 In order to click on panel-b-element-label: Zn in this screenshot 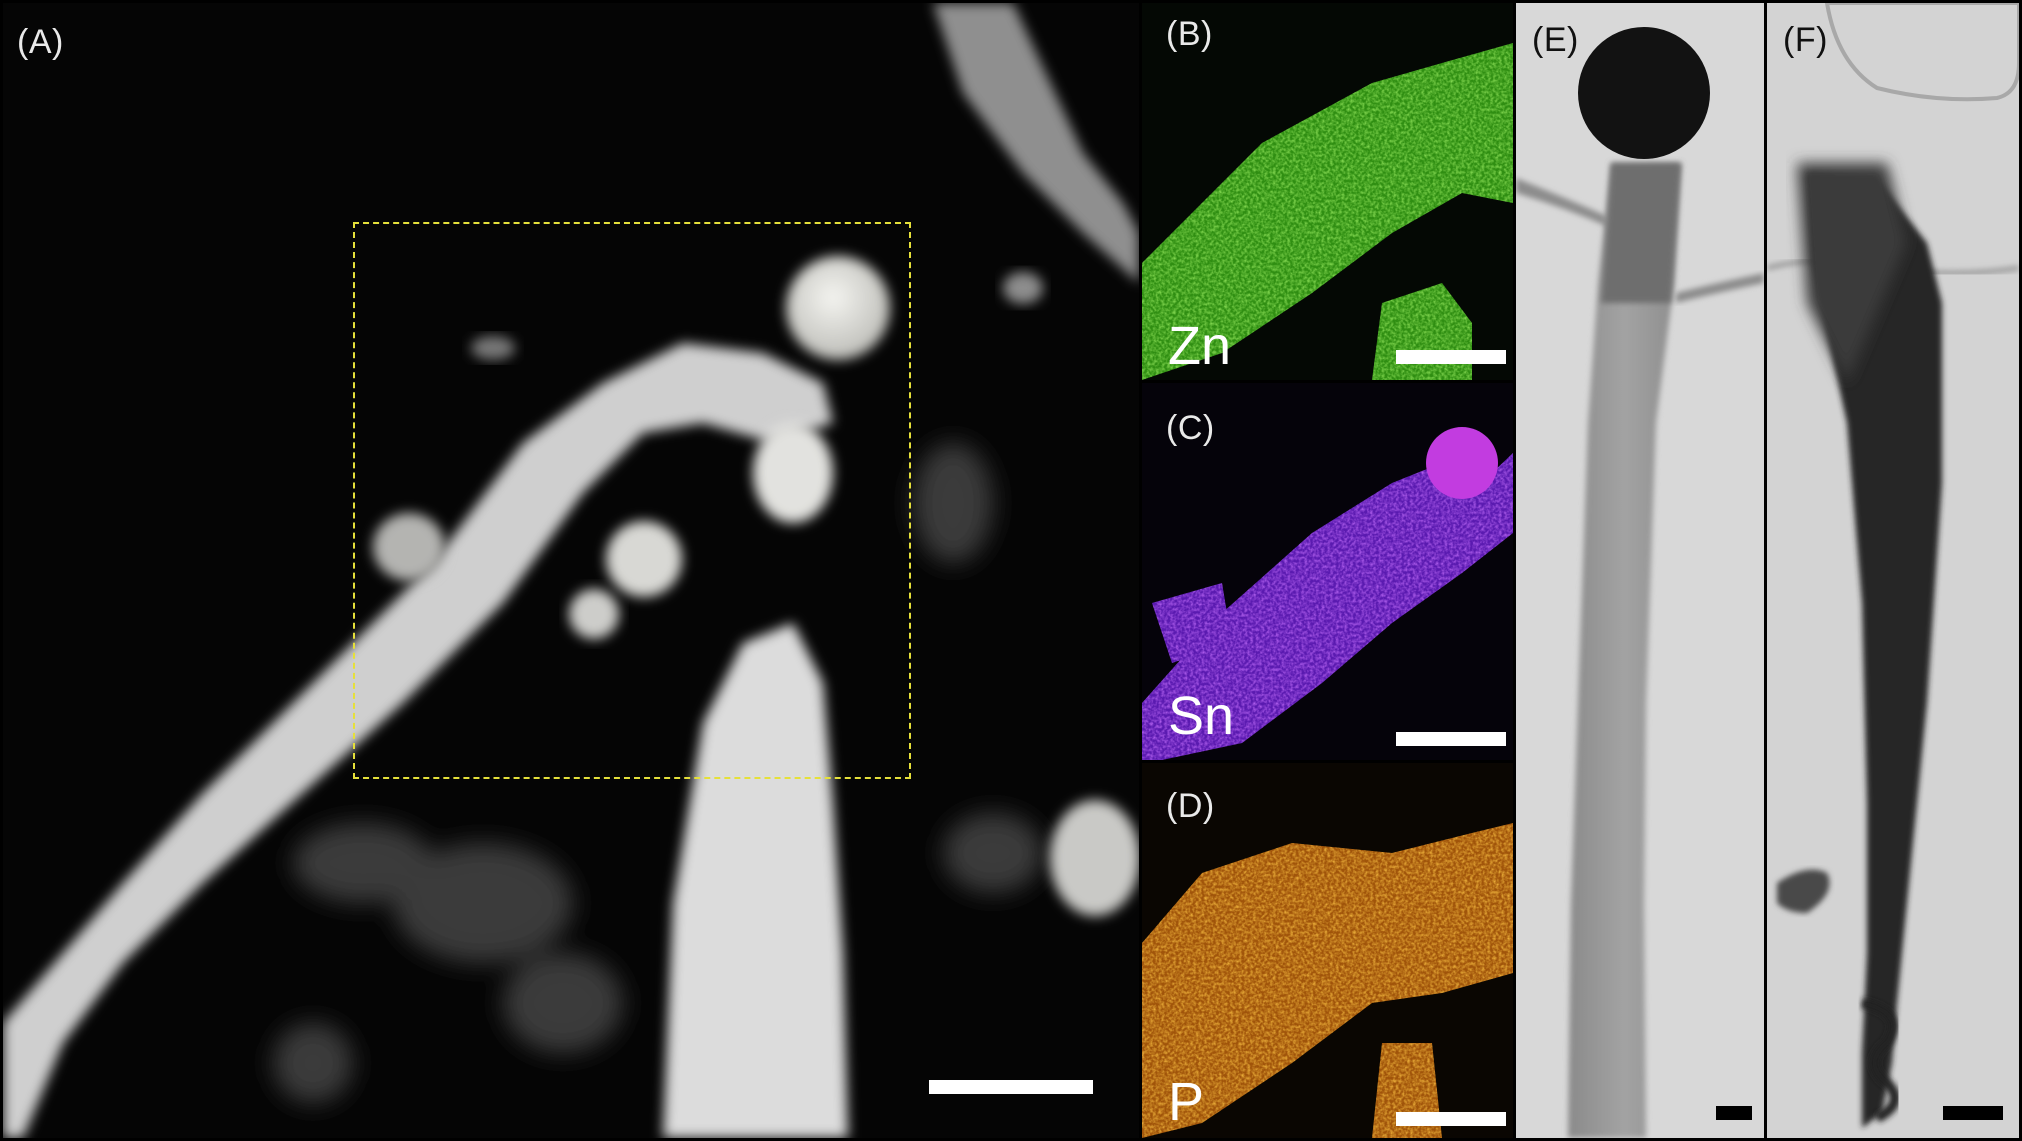, I will do `click(1200, 346)`.